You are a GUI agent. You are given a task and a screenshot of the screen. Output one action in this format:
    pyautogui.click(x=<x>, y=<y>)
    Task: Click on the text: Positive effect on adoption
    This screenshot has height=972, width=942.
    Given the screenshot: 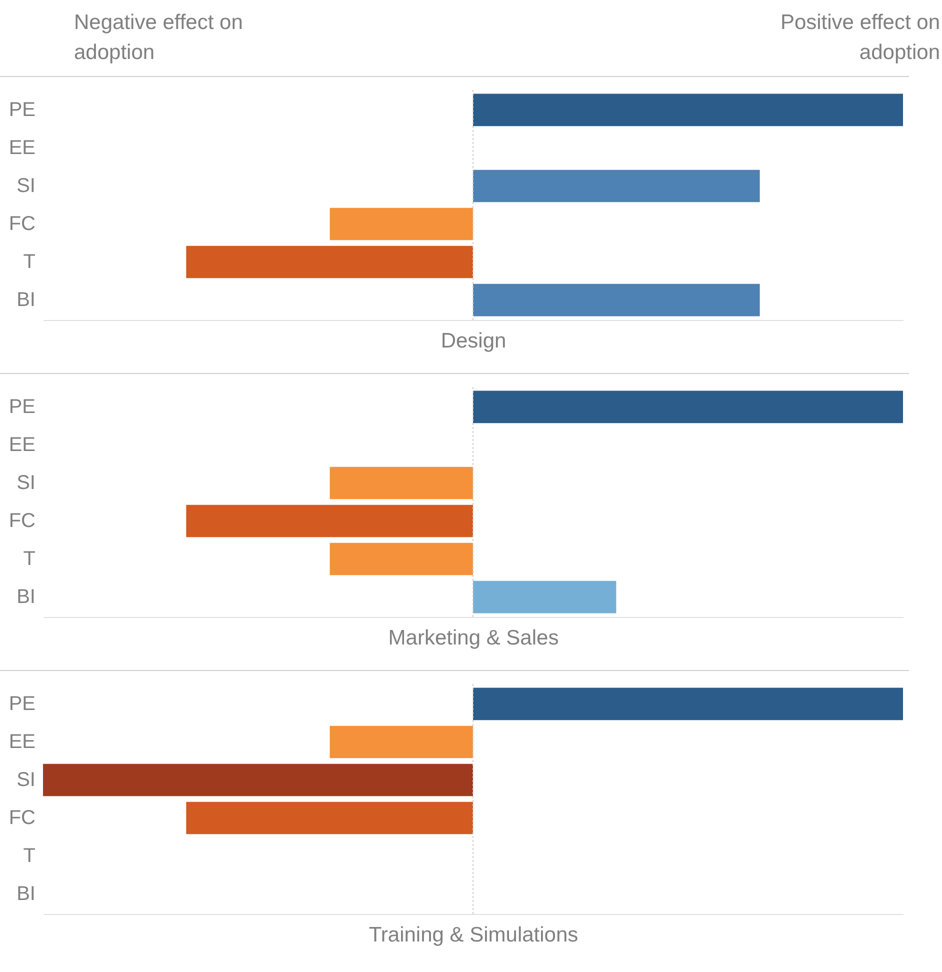 What is the action you would take?
    pyautogui.click(x=859, y=38)
    